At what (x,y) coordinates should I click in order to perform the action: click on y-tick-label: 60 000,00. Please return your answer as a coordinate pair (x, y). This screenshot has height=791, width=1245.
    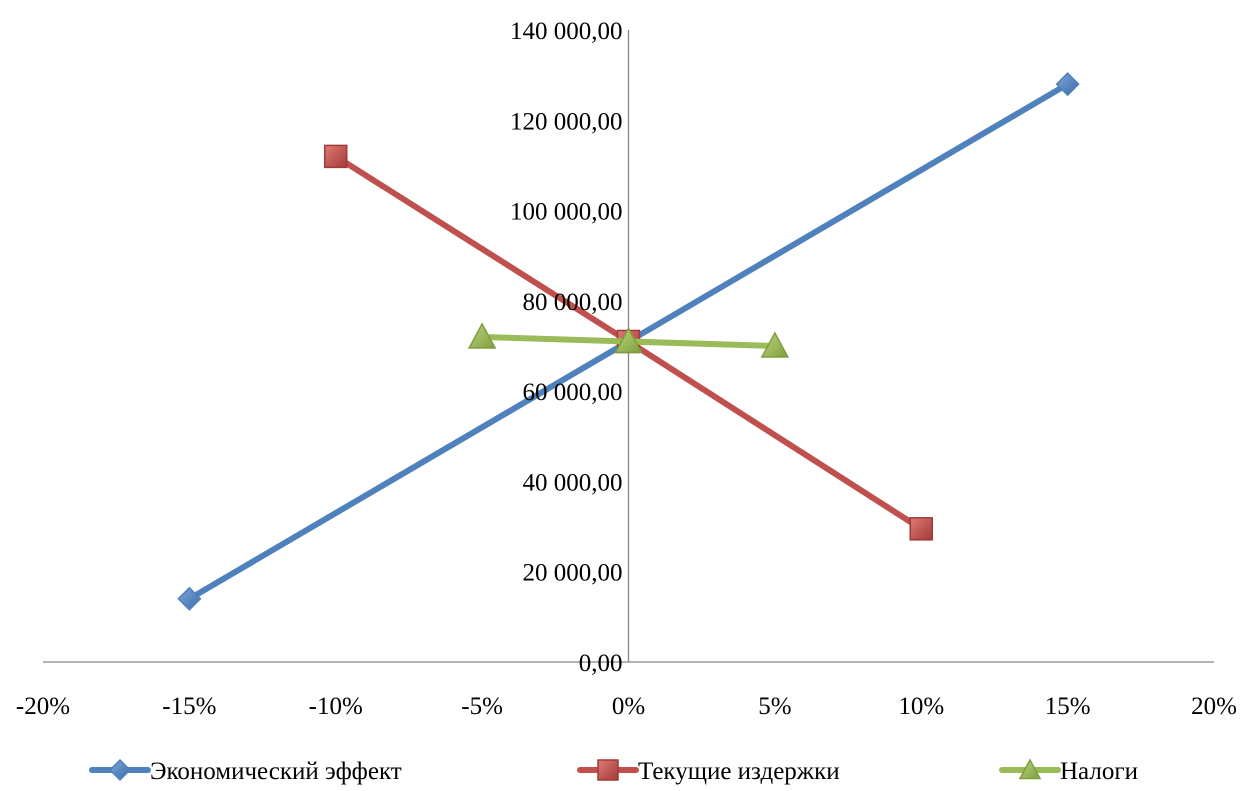
    Looking at the image, I should click on (573, 392).